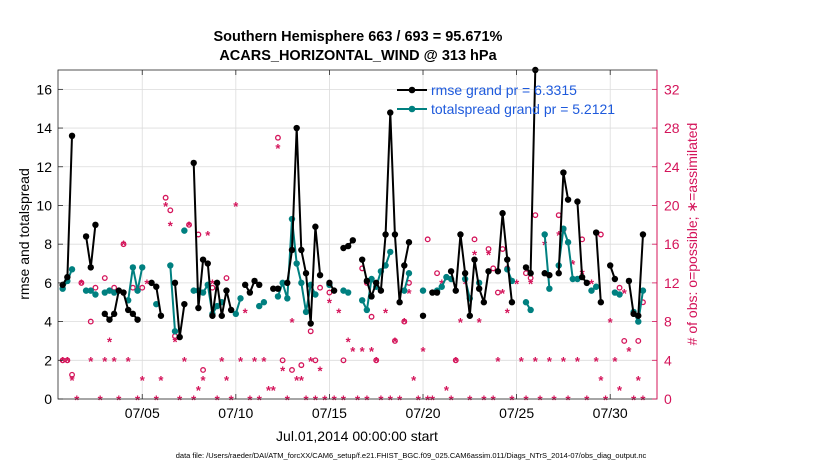  I want to click on legend-spread-label: totalspread grand pr = 5.2121, so click(523, 109).